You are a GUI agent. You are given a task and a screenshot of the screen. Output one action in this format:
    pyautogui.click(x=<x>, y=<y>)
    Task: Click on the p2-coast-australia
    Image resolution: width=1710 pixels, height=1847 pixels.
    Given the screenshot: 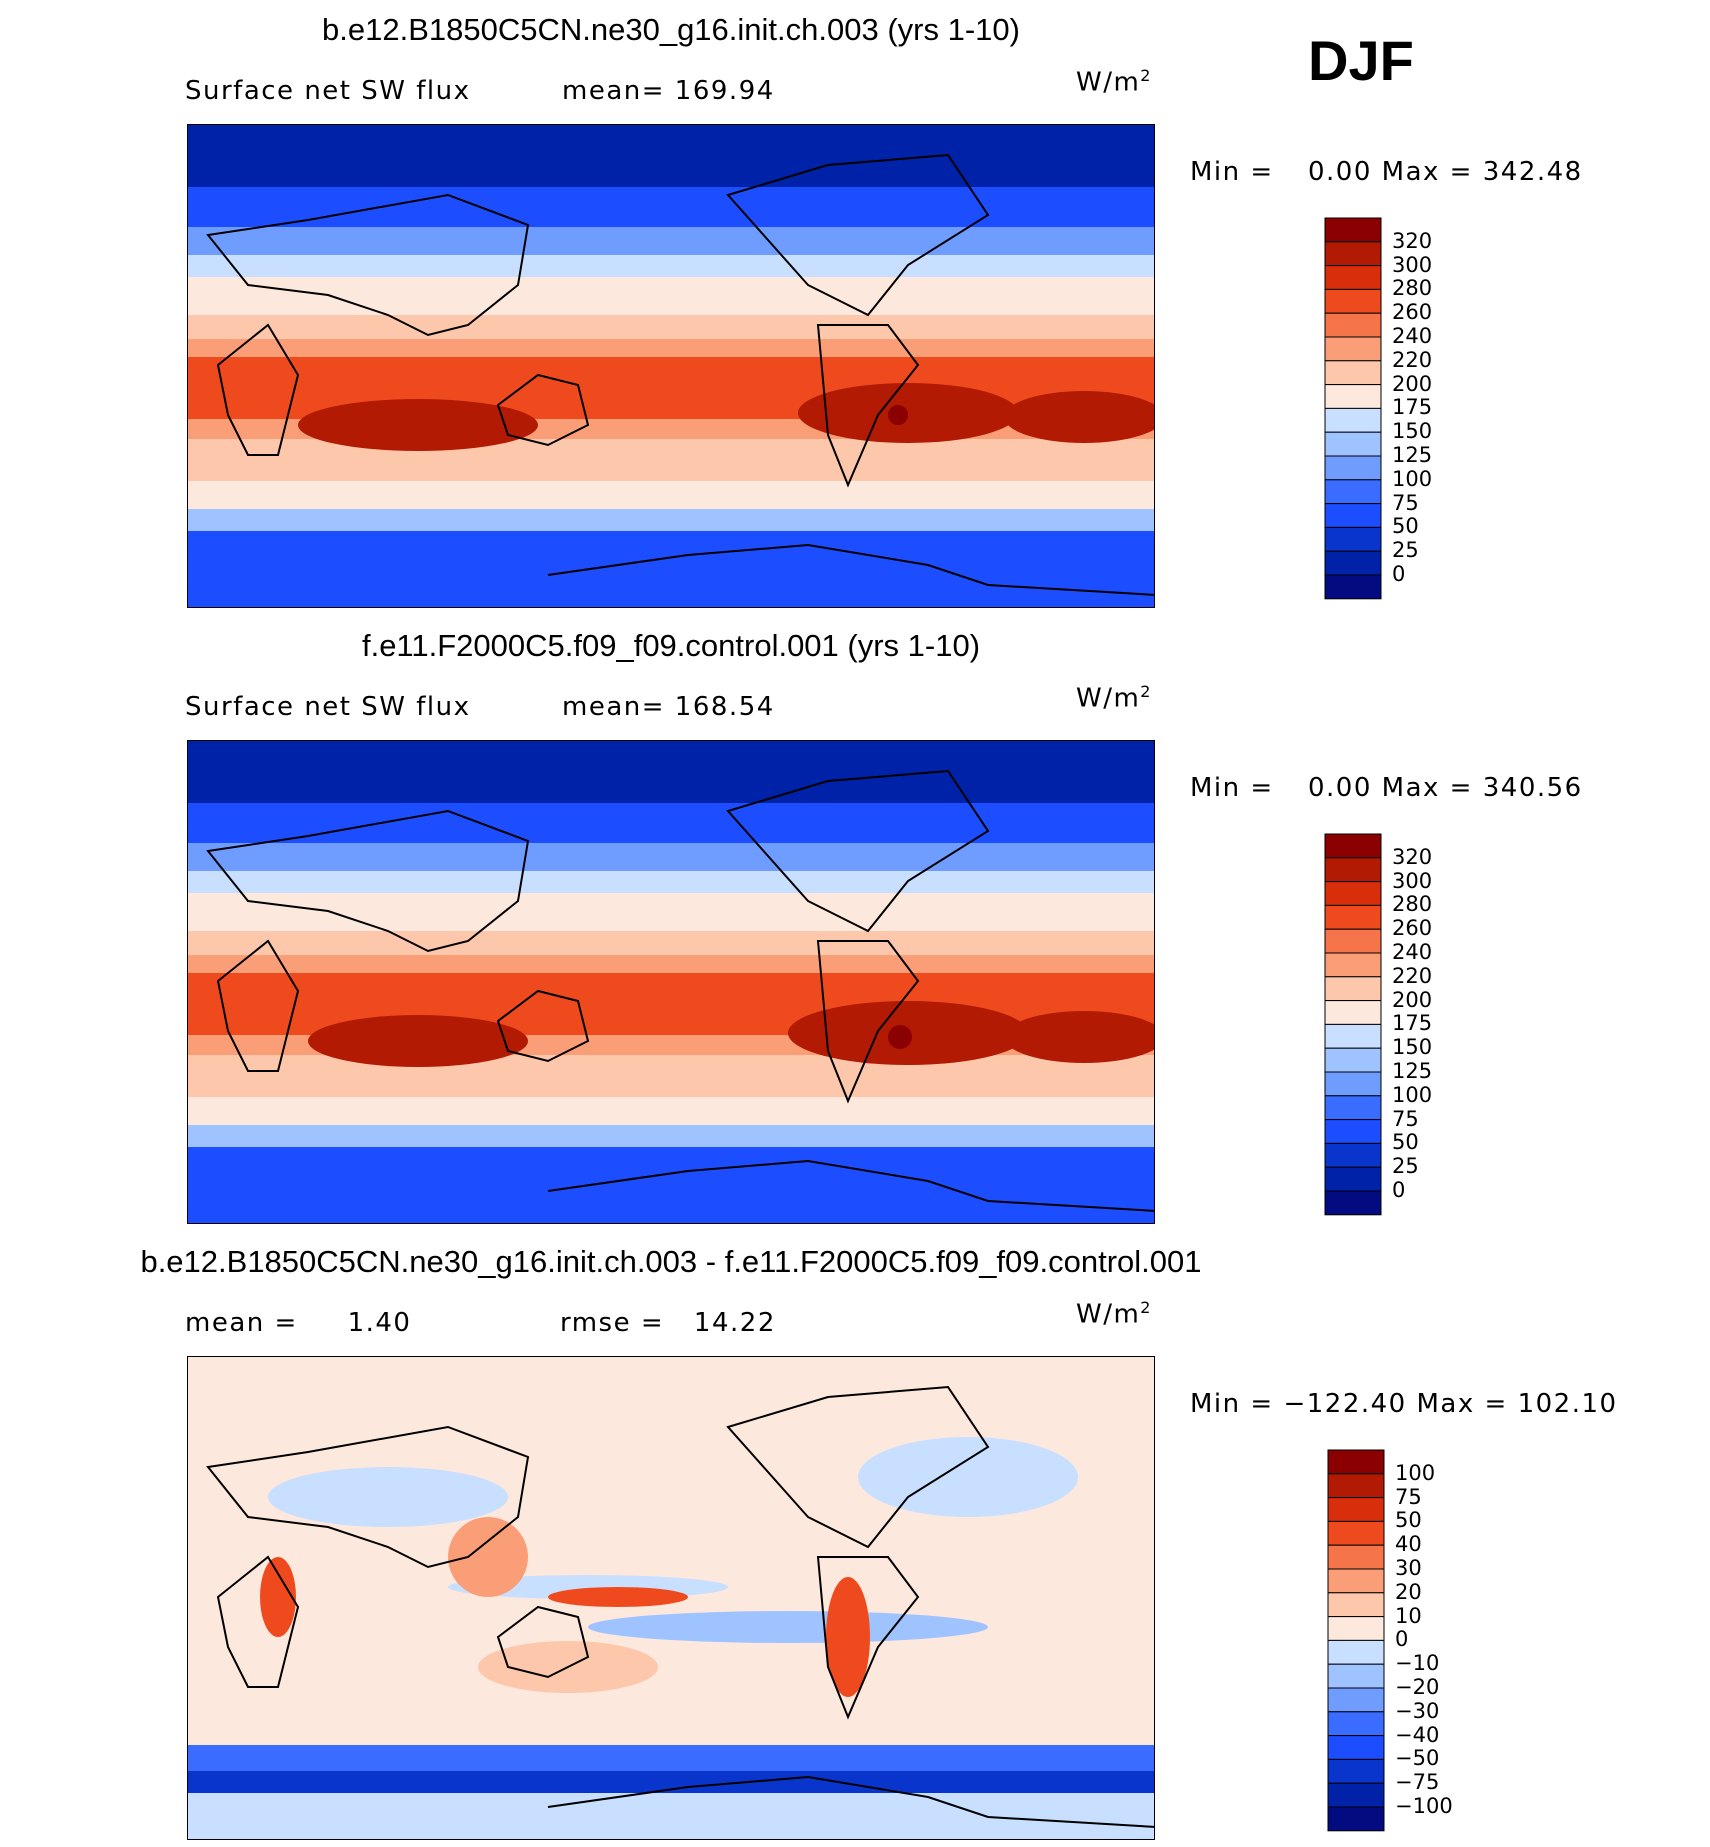 What is the action you would take?
    pyautogui.click(x=543, y=1026)
    